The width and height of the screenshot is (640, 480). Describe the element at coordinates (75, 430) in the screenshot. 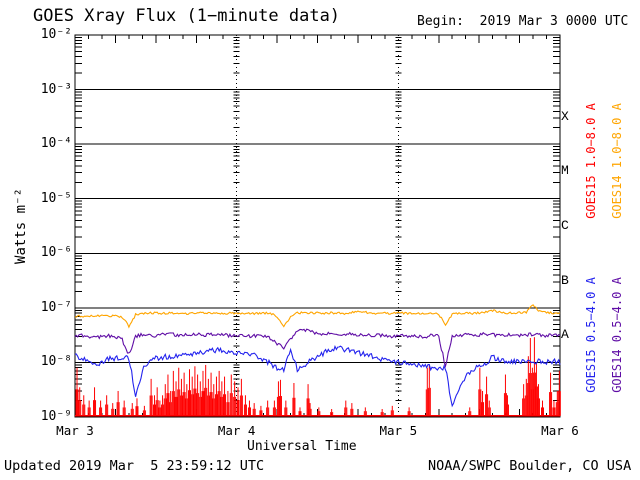

I see `x-tick-label: Mar 3` at that location.